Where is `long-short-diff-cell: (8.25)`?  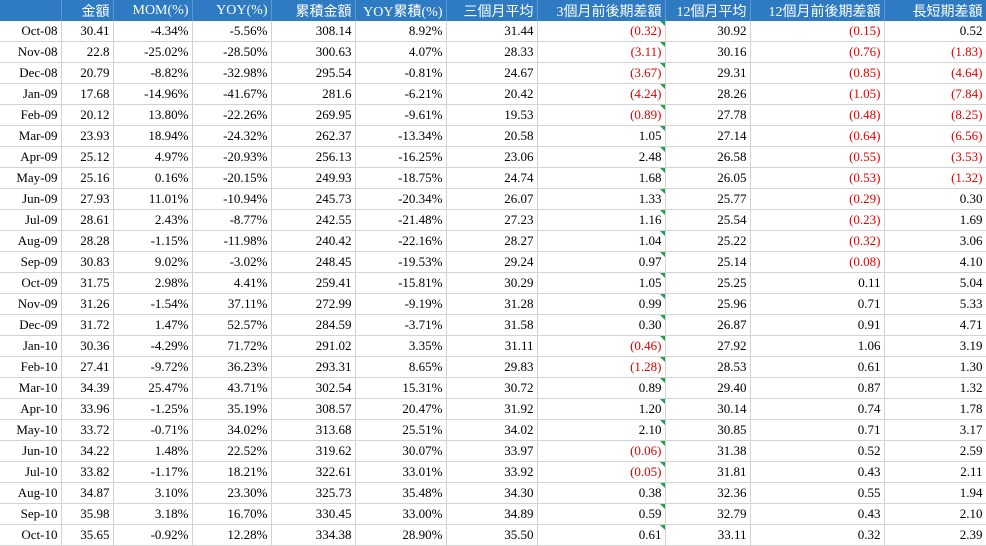 long-short-diff-cell: (8.25) is located at coordinates (935, 115).